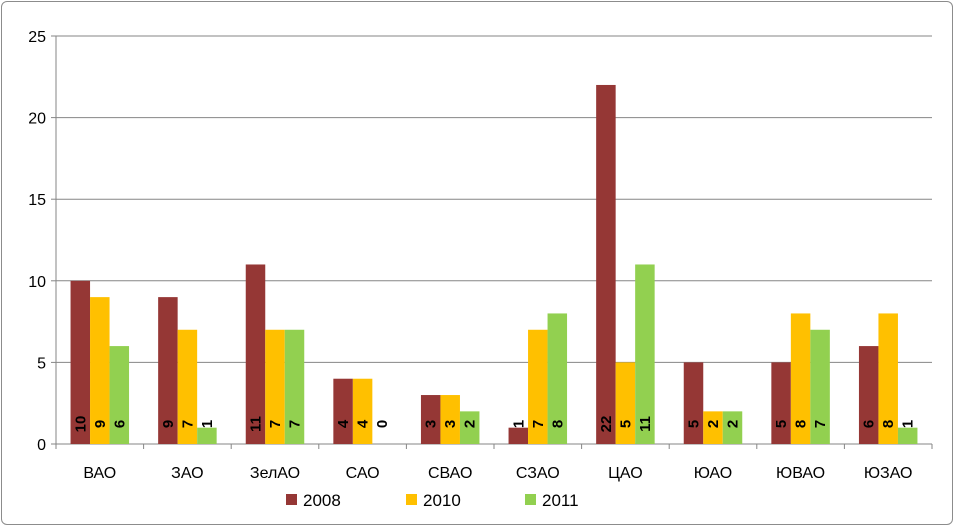 The width and height of the screenshot is (956, 528). Describe the element at coordinates (411, 499) in the screenshot. I see `legend-swatch-2010` at that location.